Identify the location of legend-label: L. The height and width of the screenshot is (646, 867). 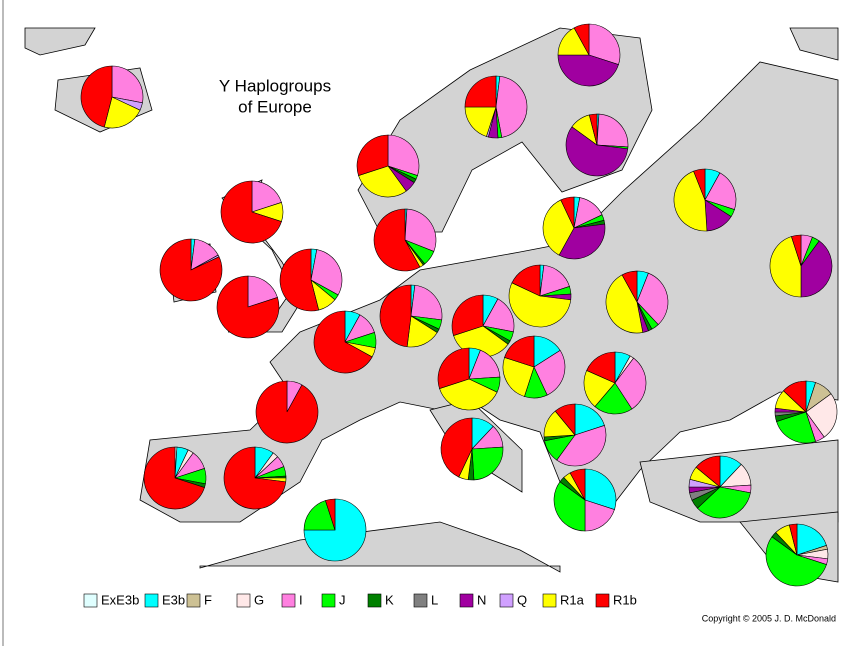
(434, 599).